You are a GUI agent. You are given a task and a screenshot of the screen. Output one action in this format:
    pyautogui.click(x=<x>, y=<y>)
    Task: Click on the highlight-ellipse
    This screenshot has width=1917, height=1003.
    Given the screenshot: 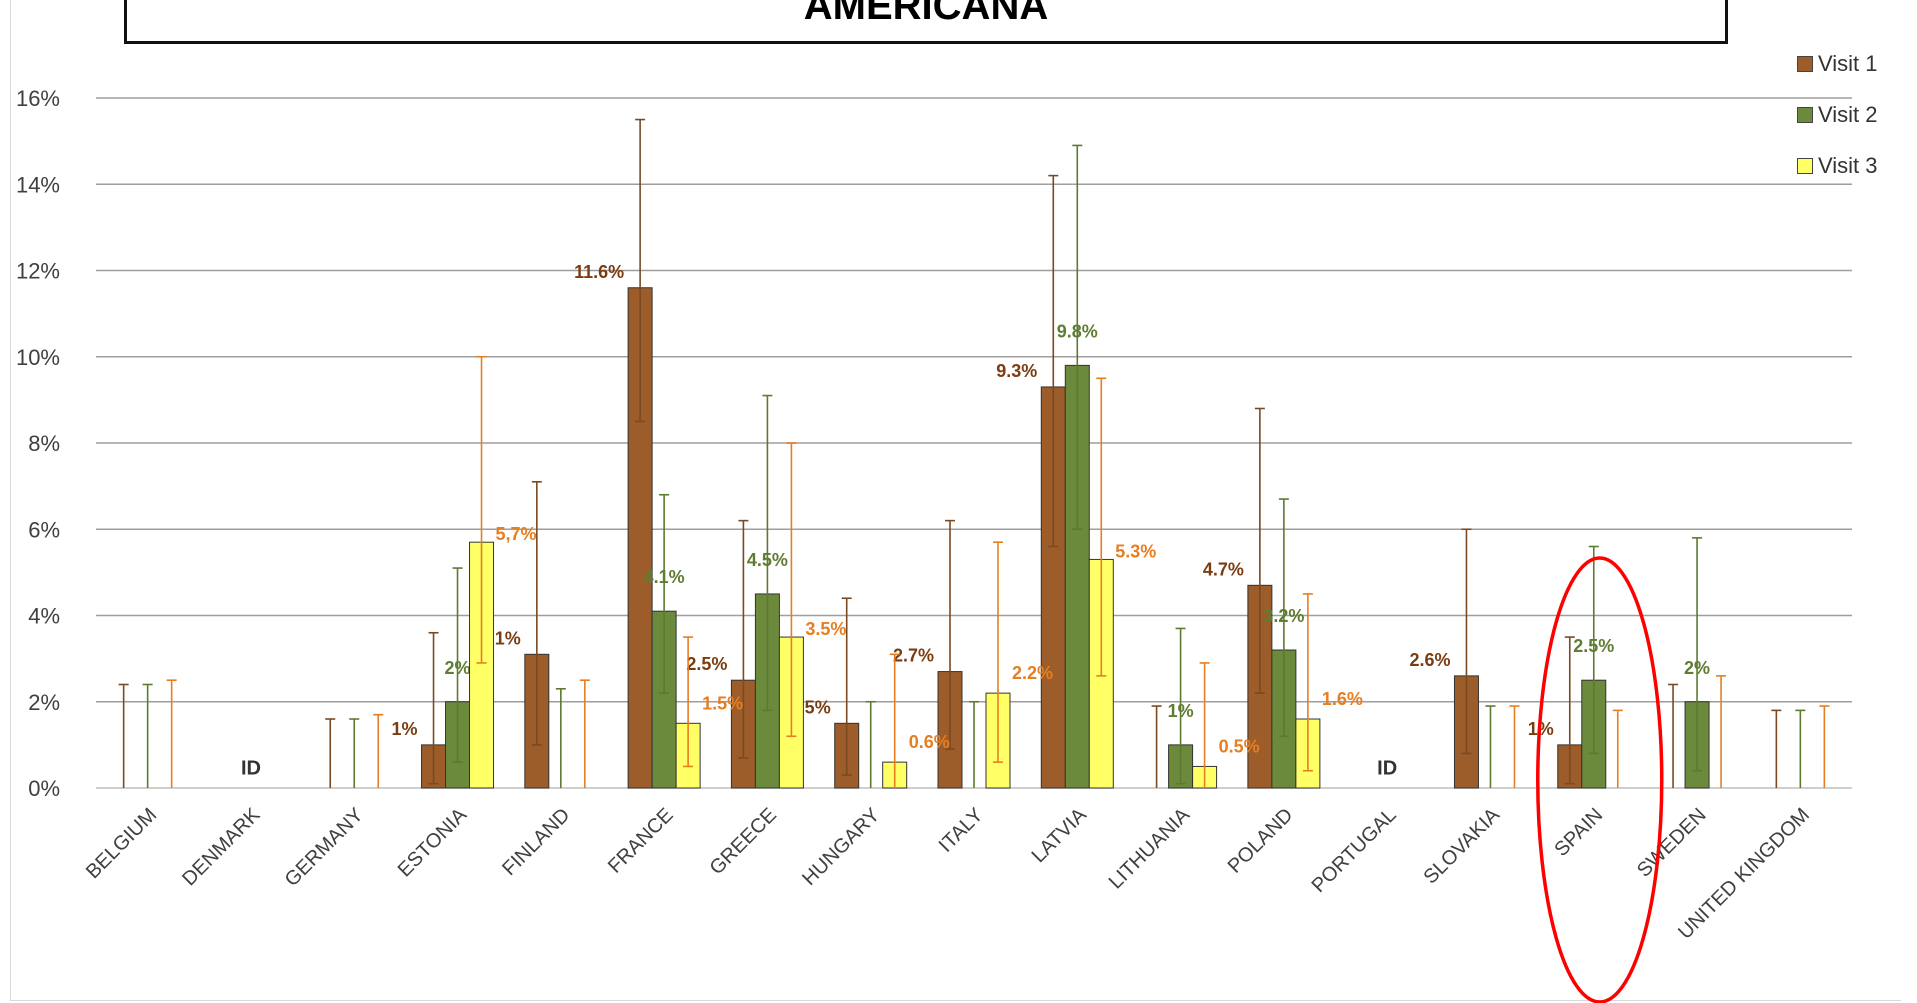 What is the action you would take?
    pyautogui.click(x=1600, y=779)
    